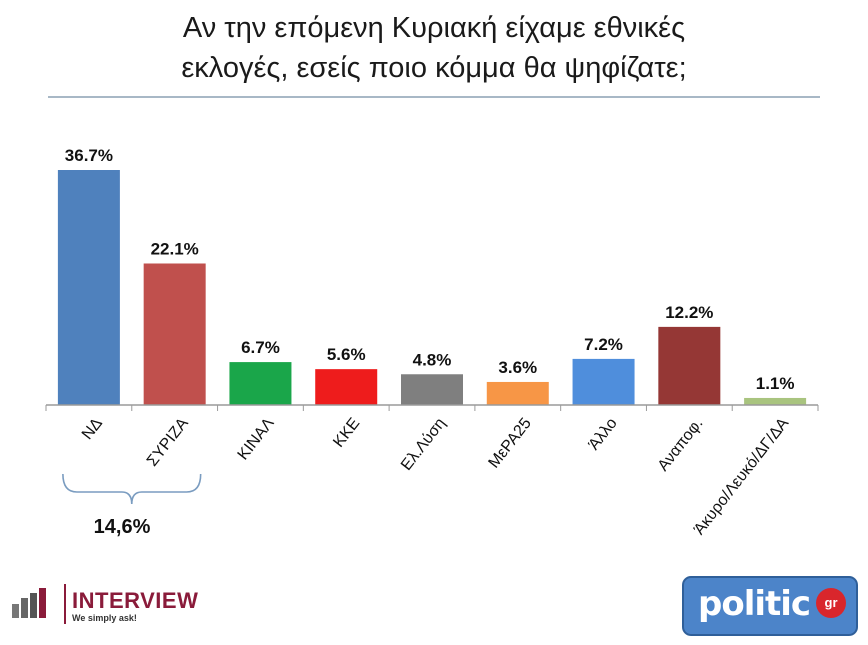  Describe the element at coordinates (434, 28) in the screenshot. I see `chart-title-line-1: Αν την επόμενη Κυριακή είχαμε εθνικές` at that location.